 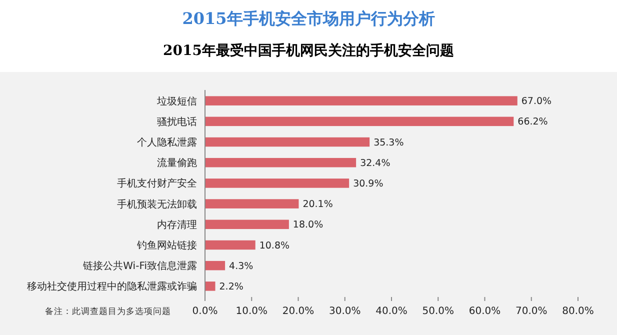 What do you see at coordinates (531, 311) in the screenshot?
I see `x-tick-label: 70.0%` at bounding box center [531, 311].